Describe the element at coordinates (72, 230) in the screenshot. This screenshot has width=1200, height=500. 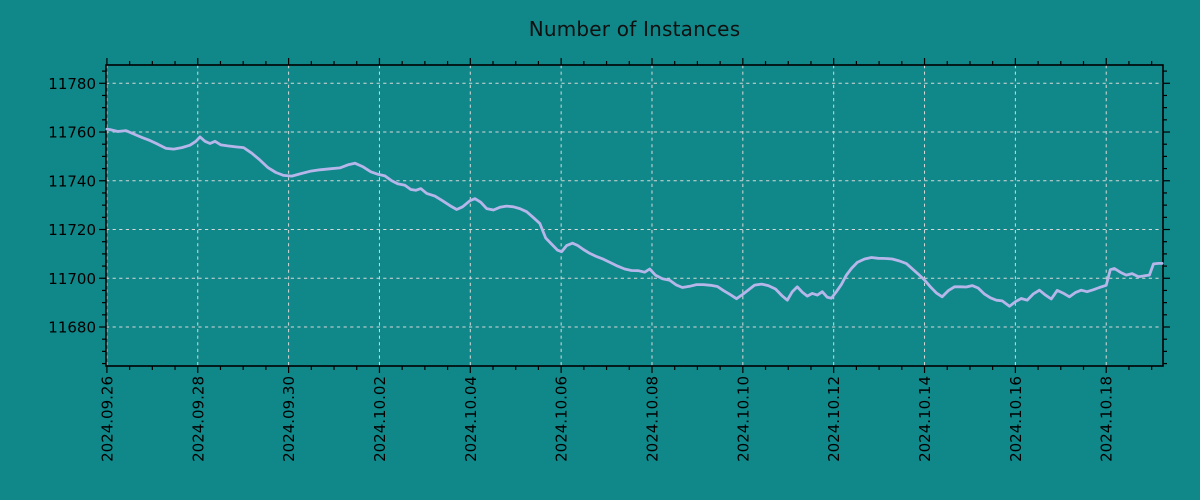
I see `y-tick-label: 11720` at that location.